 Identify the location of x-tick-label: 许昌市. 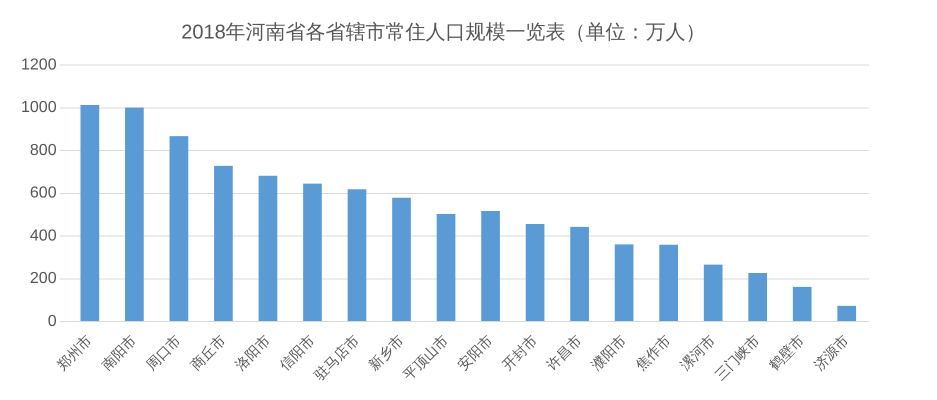
(563, 353).